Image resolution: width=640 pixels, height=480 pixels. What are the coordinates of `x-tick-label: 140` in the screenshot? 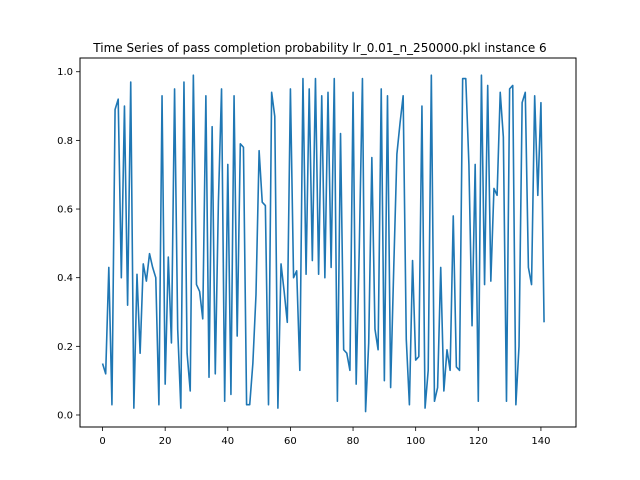 It's located at (540, 441).